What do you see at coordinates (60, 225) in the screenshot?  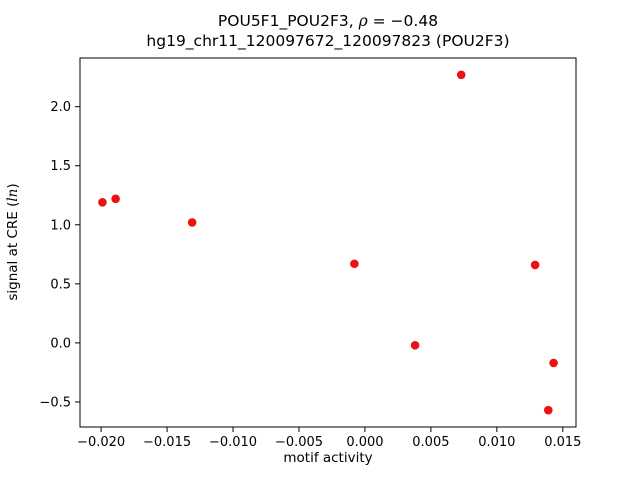 I see `y-tick-label: 1.0` at bounding box center [60, 225].